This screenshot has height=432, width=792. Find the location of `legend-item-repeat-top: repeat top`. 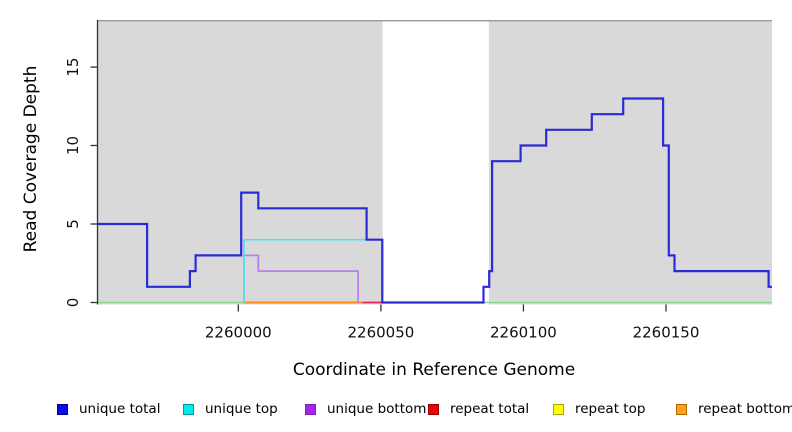

legend-item-repeat-top: repeat top is located at coordinates (599, 409).